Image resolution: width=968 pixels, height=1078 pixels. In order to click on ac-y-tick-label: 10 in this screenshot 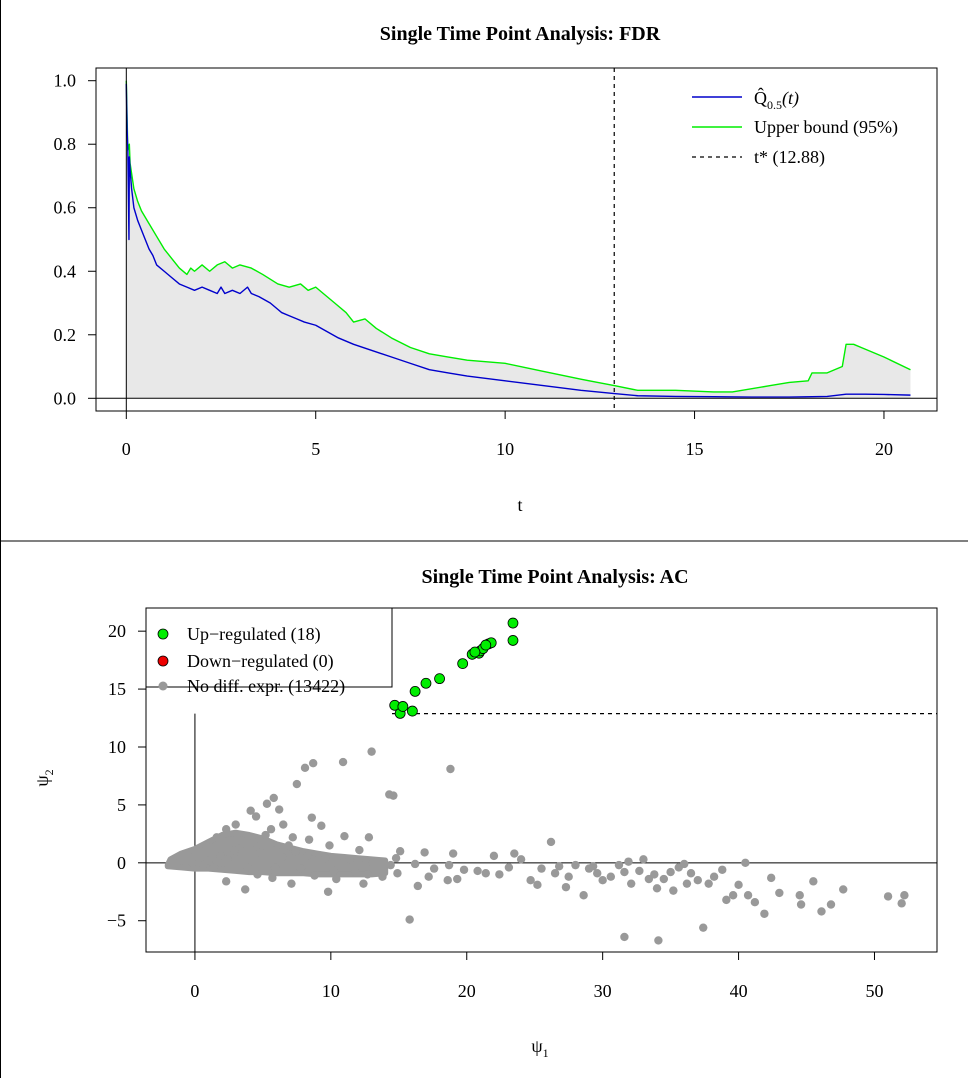, I will do `click(117, 747)`.